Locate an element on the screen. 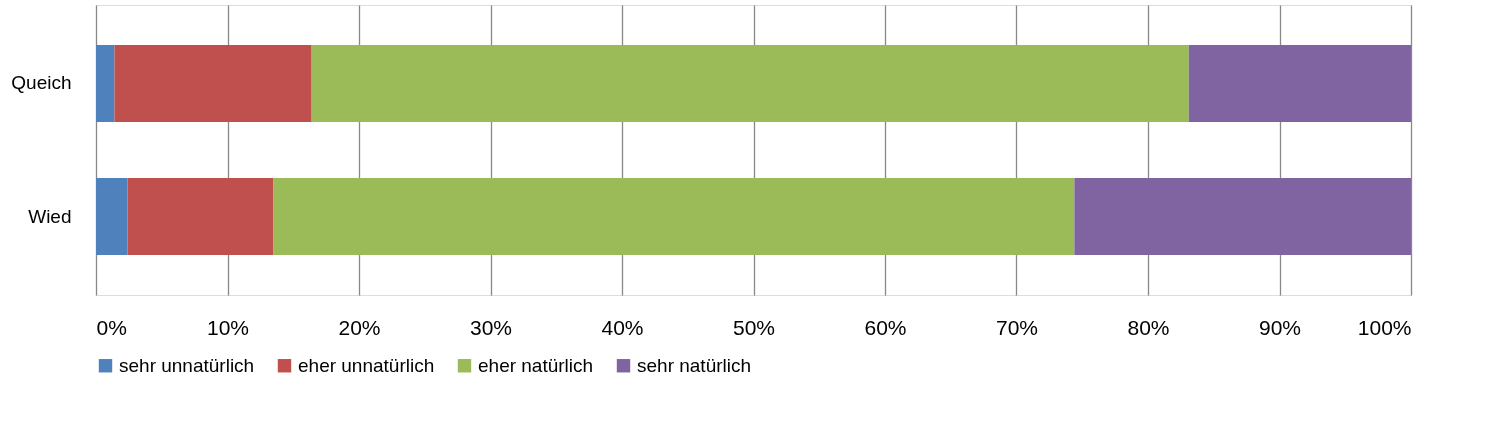 This screenshot has width=1490, height=436. x-tick-label: 30% is located at coordinates (491, 327).